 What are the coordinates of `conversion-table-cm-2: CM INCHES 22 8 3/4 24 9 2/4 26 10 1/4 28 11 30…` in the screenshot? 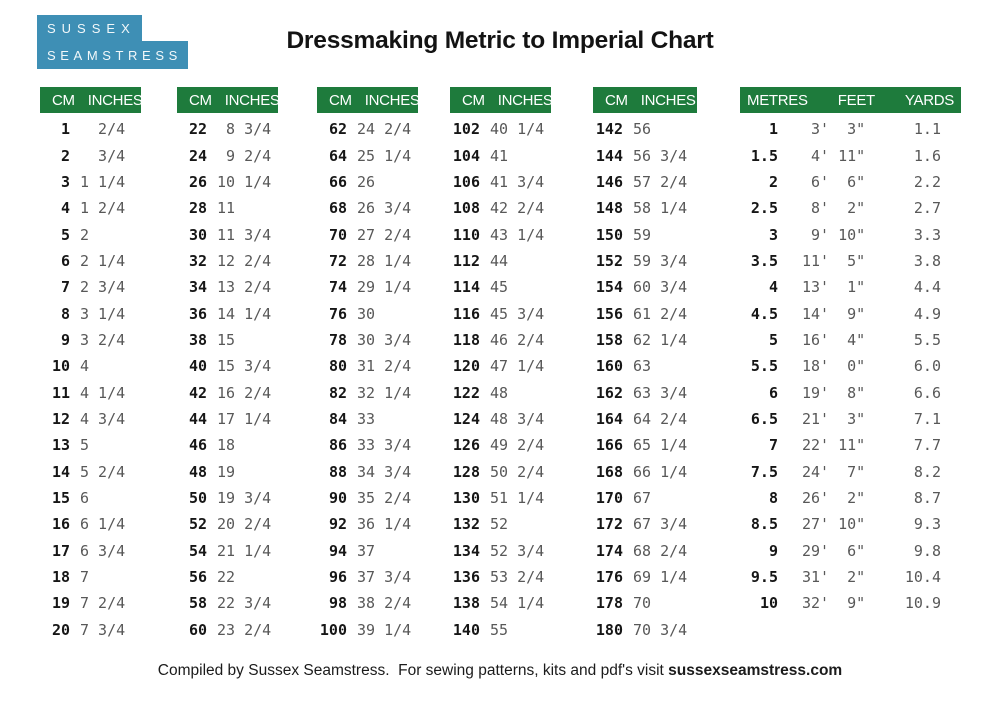 It's located at (228, 365).